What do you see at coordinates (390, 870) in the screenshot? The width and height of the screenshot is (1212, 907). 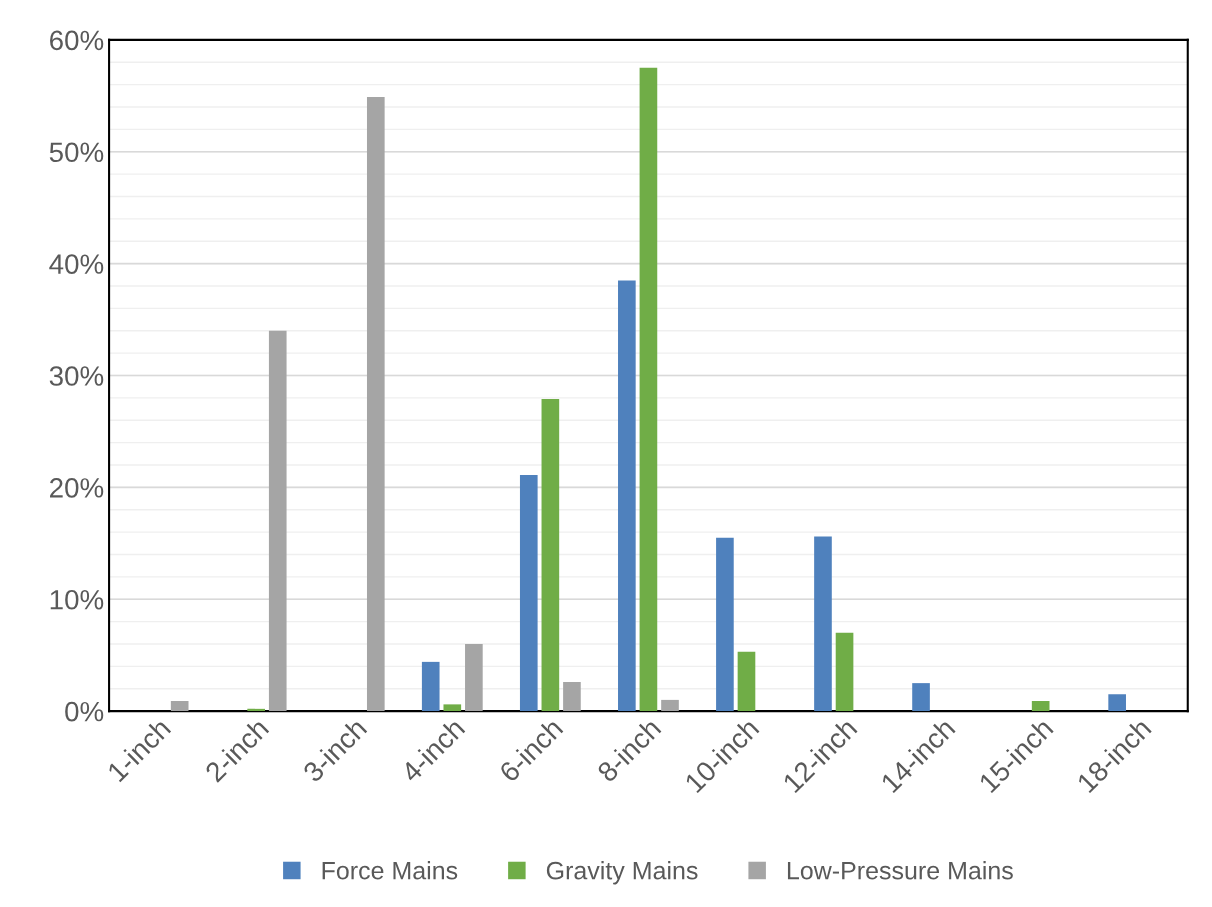 I see `legend-label: Force Mains` at bounding box center [390, 870].